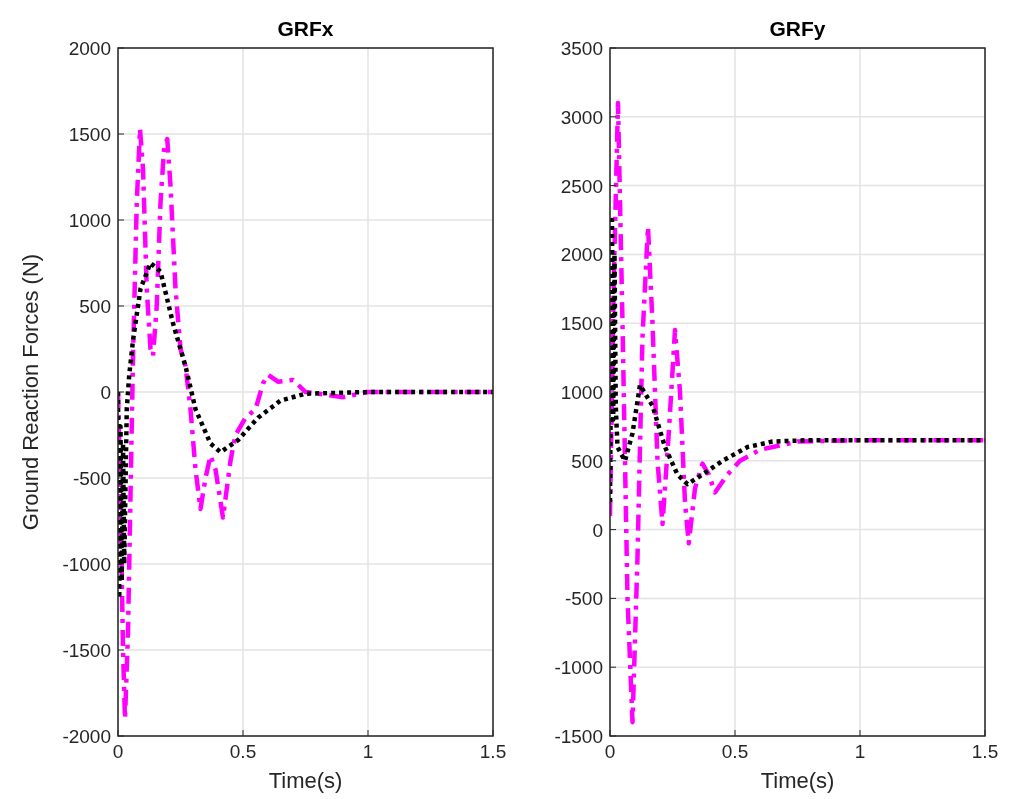 This screenshot has height=799, width=1021. Describe the element at coordinates (581, 48) in the screenshot. I see `y-tick-label: 3500` at that location.